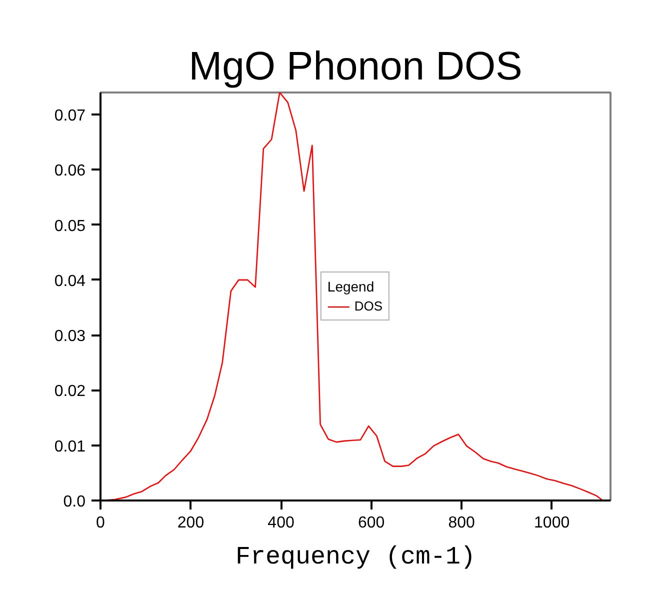 The width and height of the screenshot is (663, 600). I want to click on x-tick-label: 800, so click(462, 523).